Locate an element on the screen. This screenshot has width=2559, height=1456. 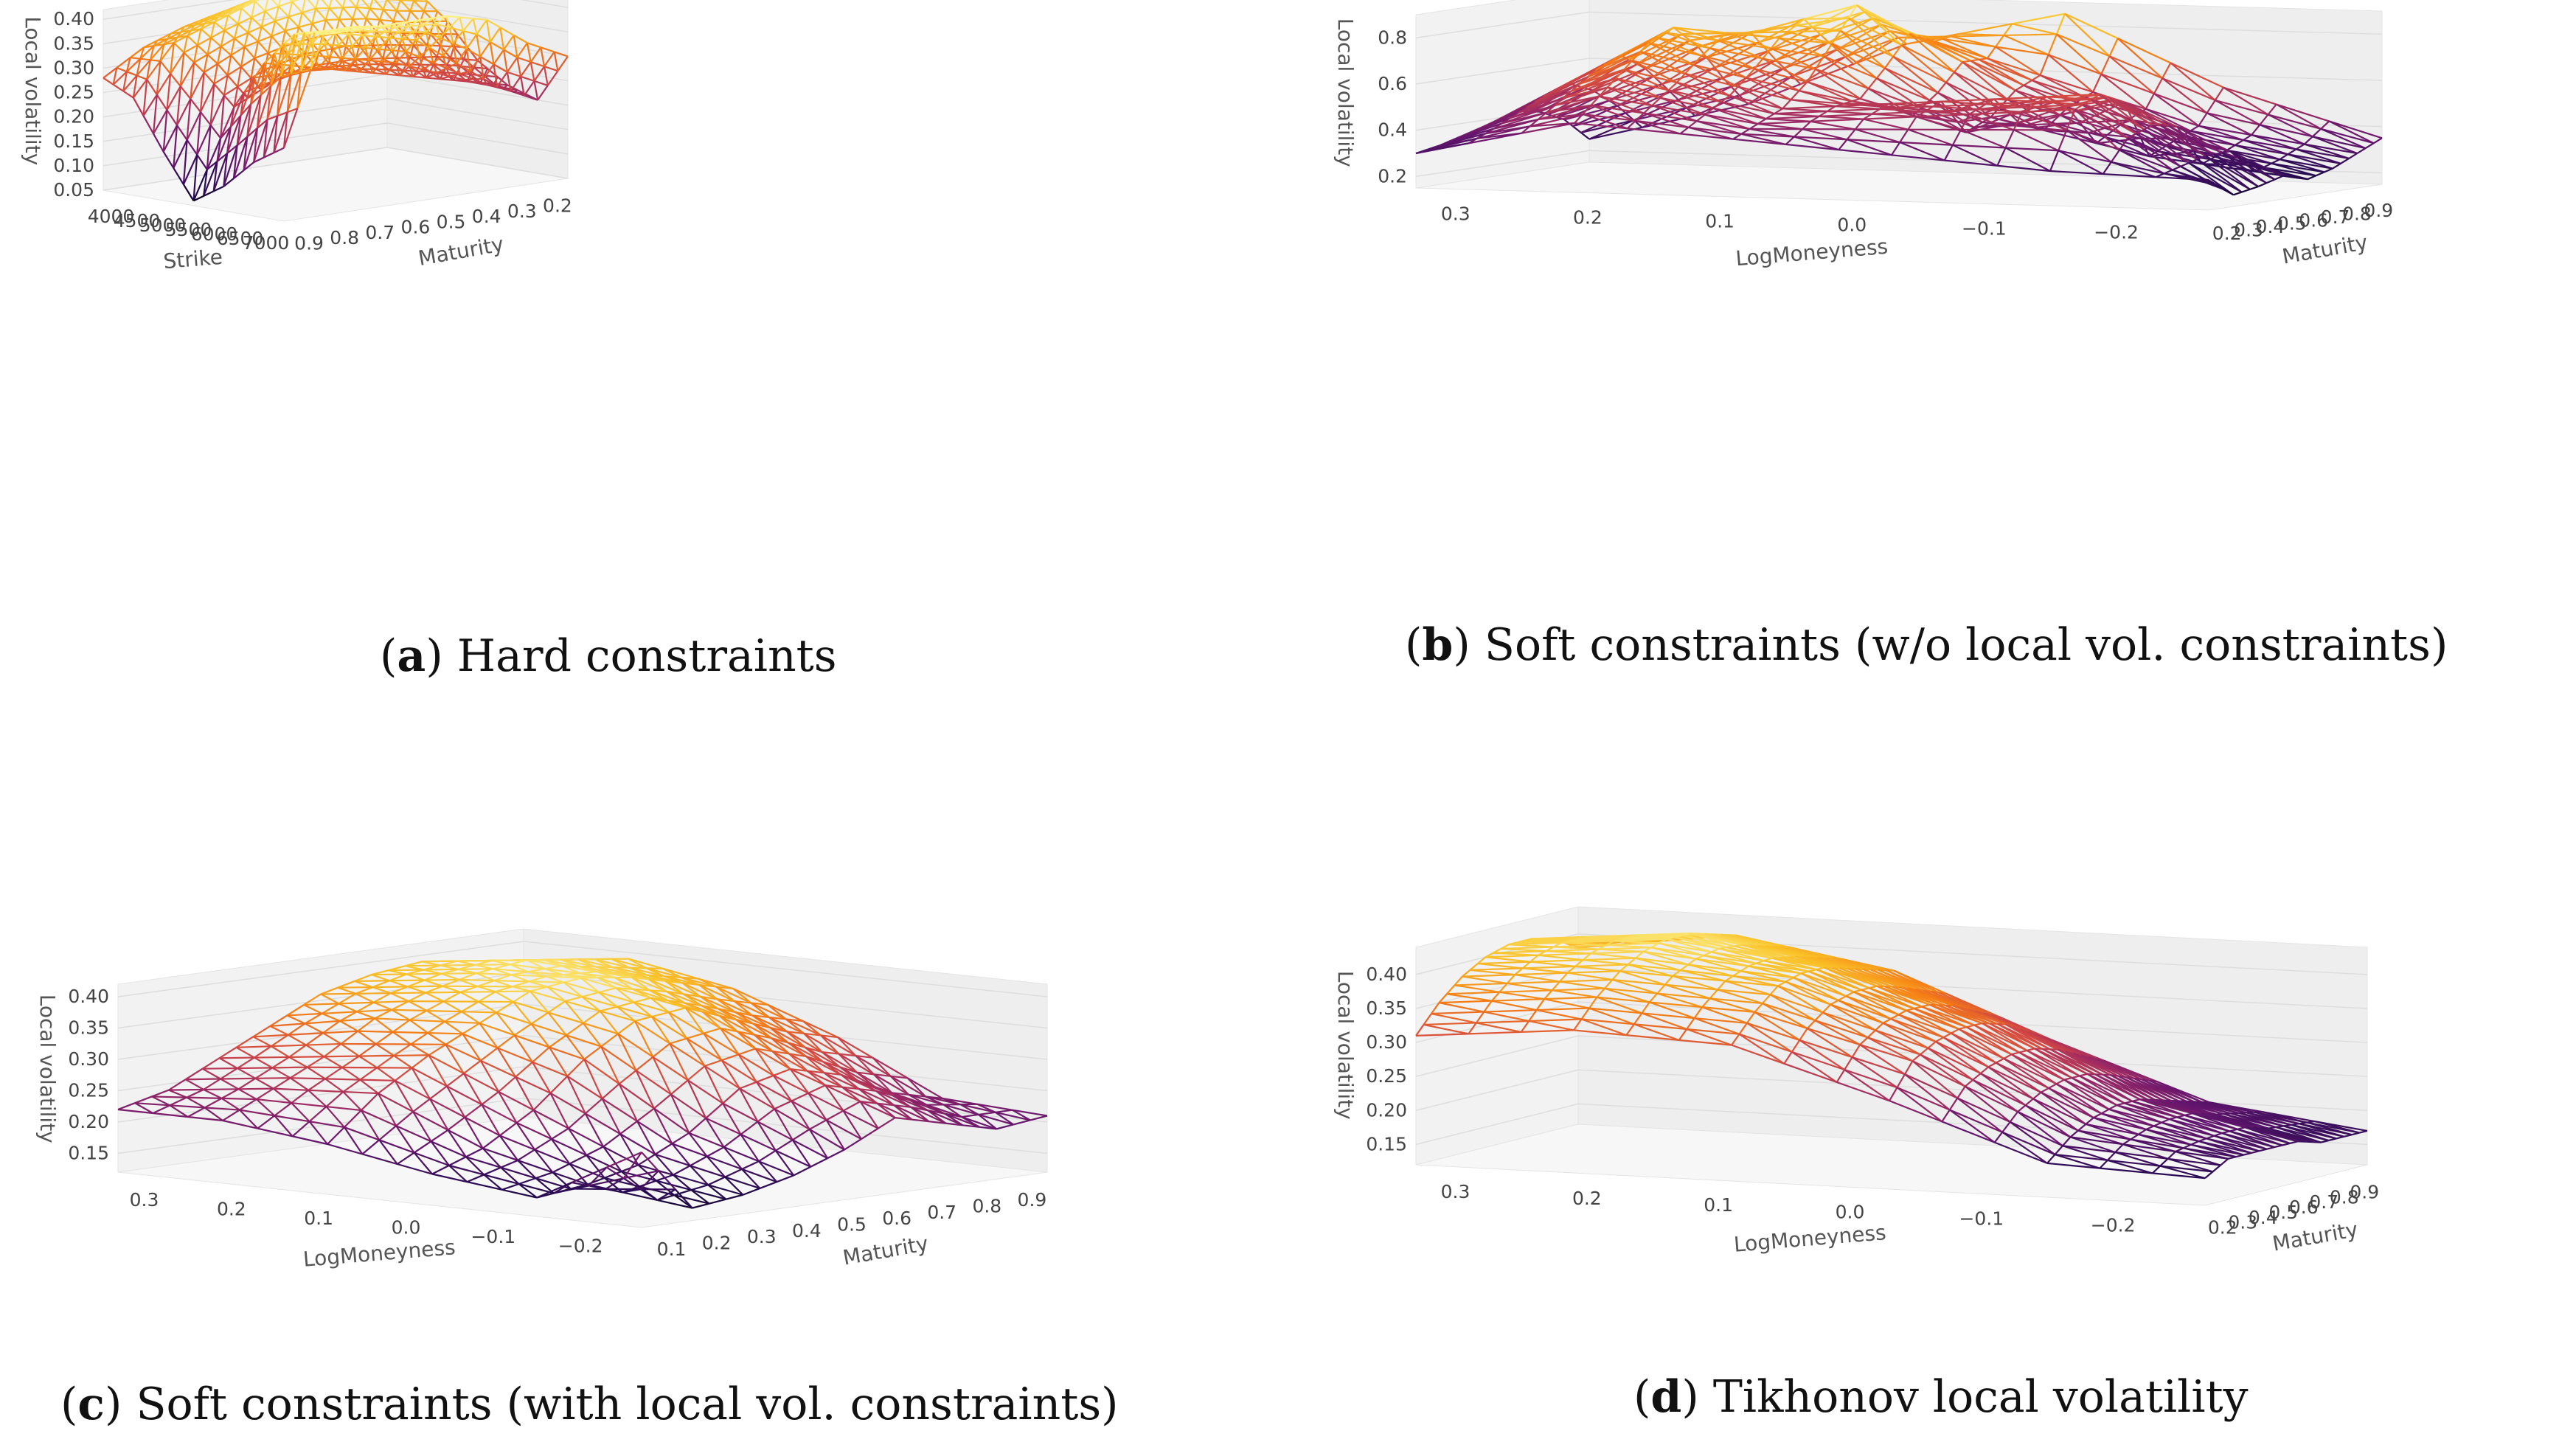
x-tick-label: 5000 is located at coordinates (163, 226).